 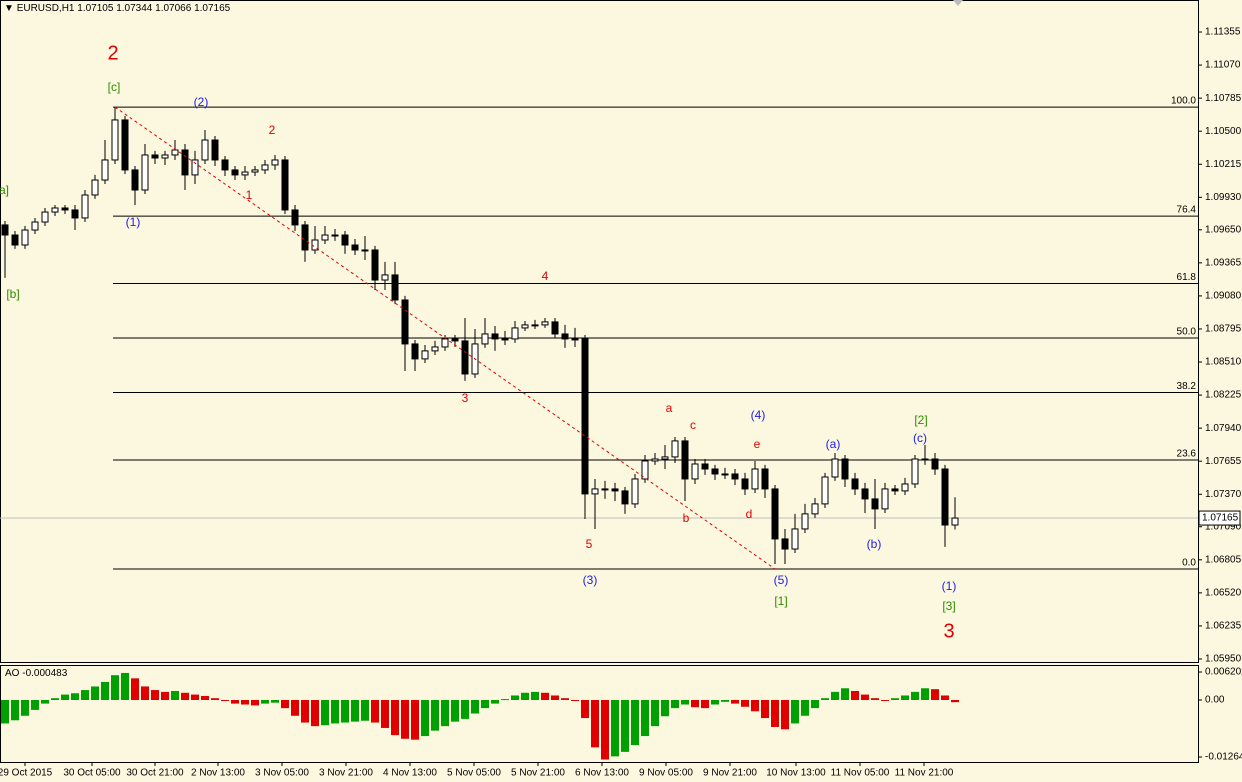 What do you see at coordinates (1219, 518) in the screenshot?
I see `current-price-box` at bounding box center [1219, 518].